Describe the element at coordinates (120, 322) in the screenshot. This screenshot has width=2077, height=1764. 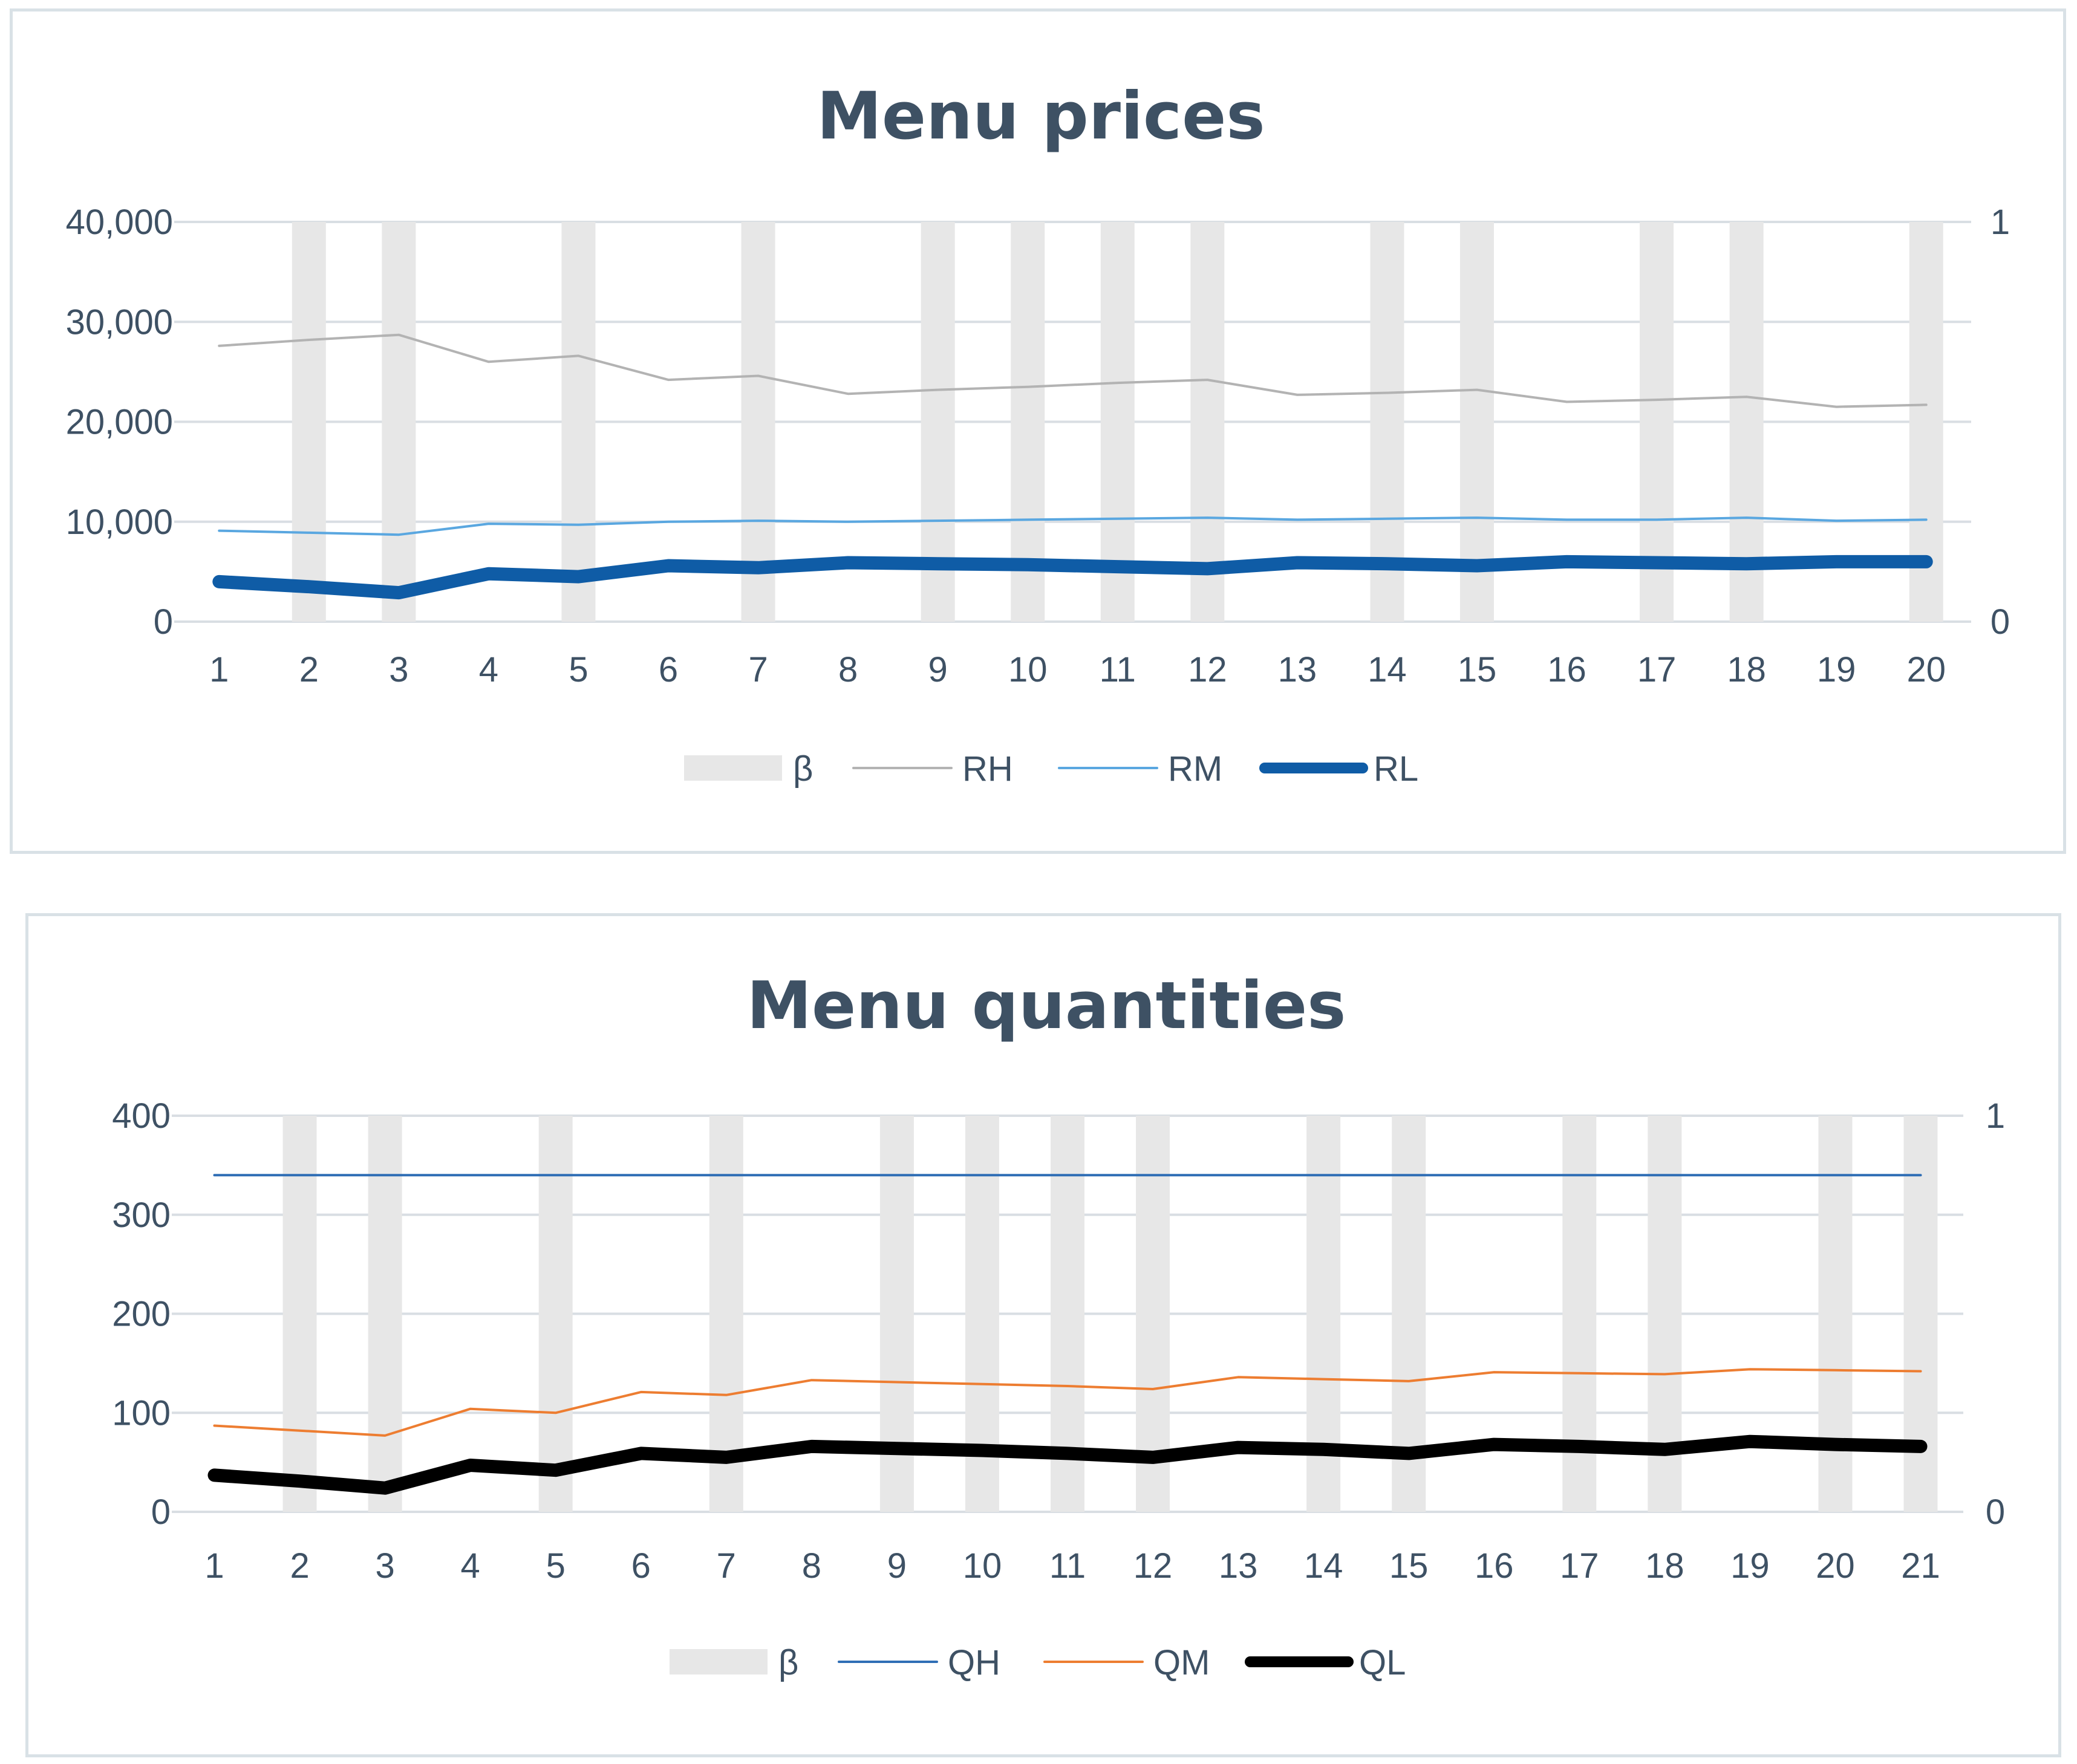
I see `y-left-tick-label: 30,000` at that location.